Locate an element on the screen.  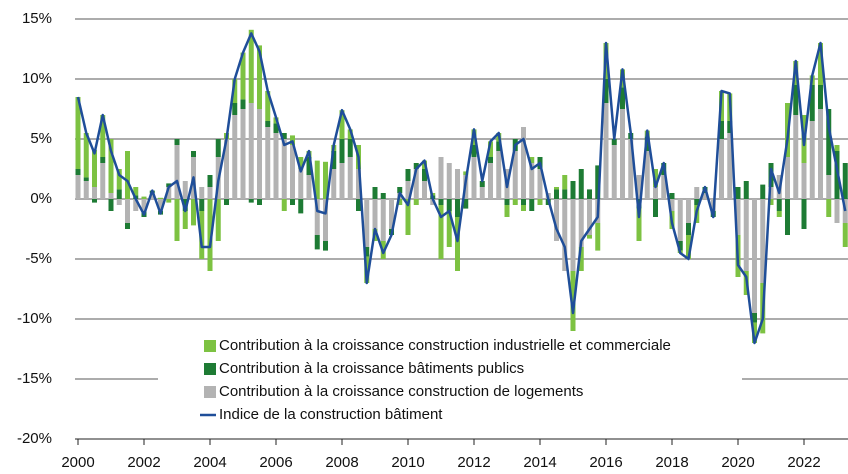
y-tick-label: 5% is located at coordinates (41, 138).